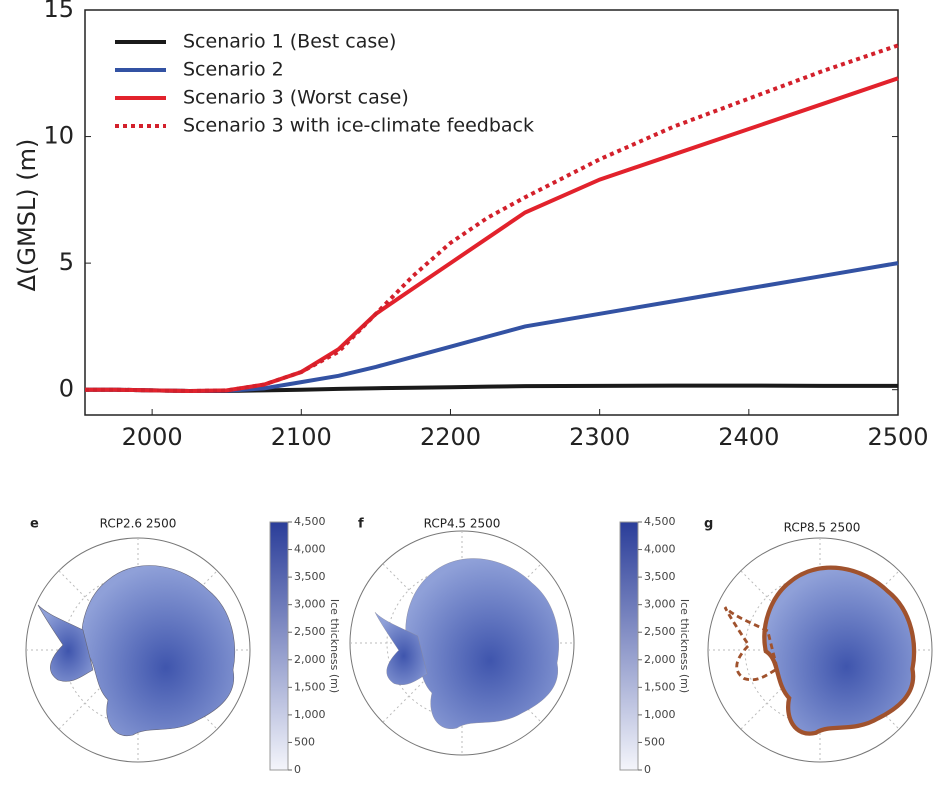  I want to click on x-tick-label: 2300, so click(599, 437).